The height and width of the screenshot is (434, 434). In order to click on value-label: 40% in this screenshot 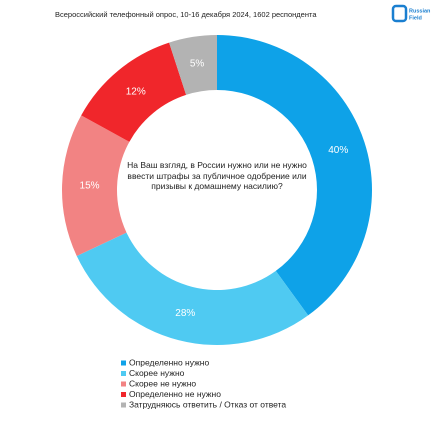, I will do `click(338, 150)`.